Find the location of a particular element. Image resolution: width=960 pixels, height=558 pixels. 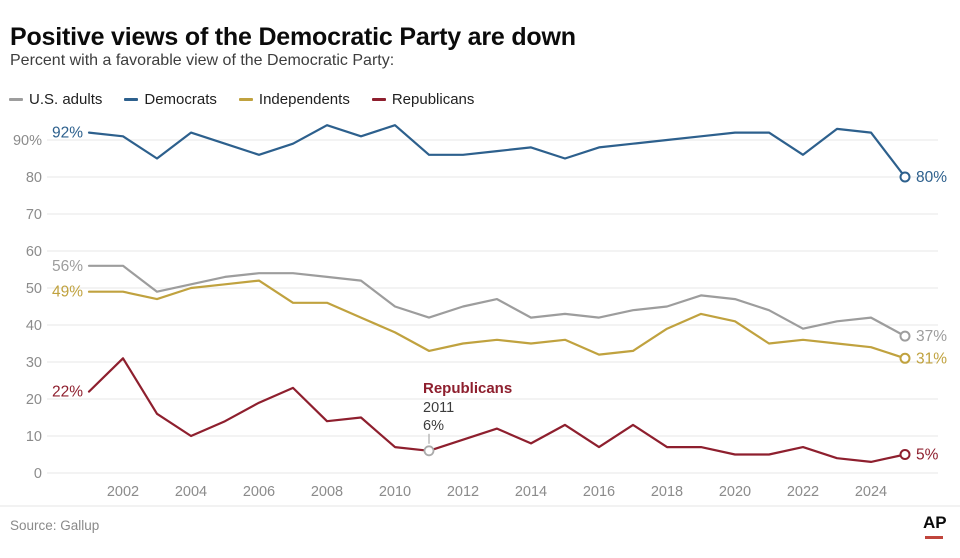

y-axis-label: 70 is located at coordinates (34, 215).